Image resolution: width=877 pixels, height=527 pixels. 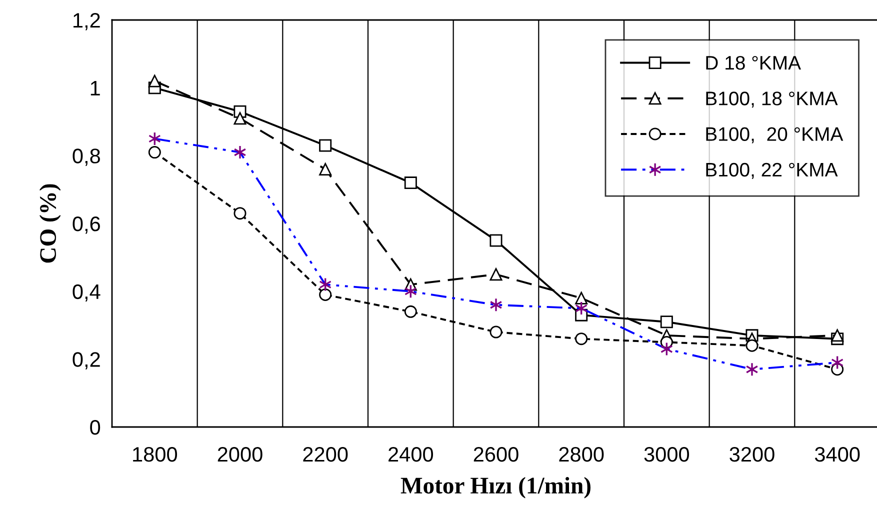 I want to click on legend-label: B100, 22 °KMA, so click(x=772, y=170).